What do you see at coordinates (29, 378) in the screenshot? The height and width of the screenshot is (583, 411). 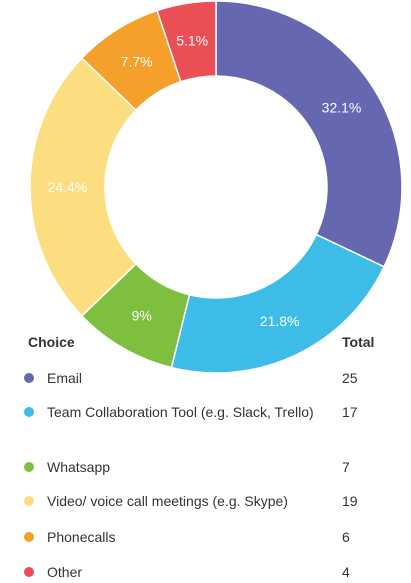 I see `legend-dot-email` at bounding box center [29, 378].